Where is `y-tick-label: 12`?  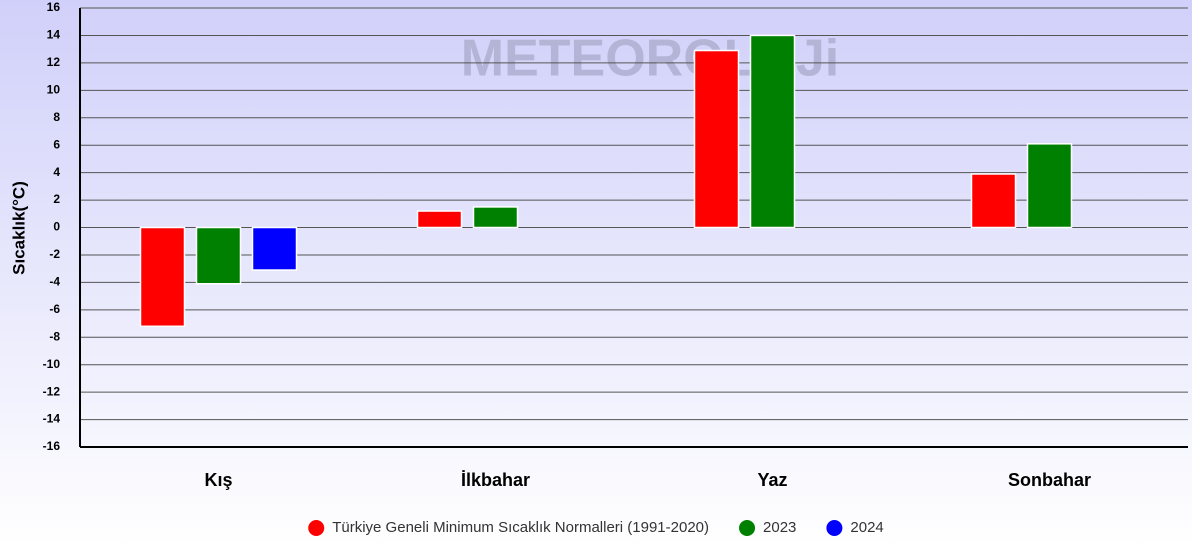 y-tick-label: 12 is located at coordinates (54, 62).